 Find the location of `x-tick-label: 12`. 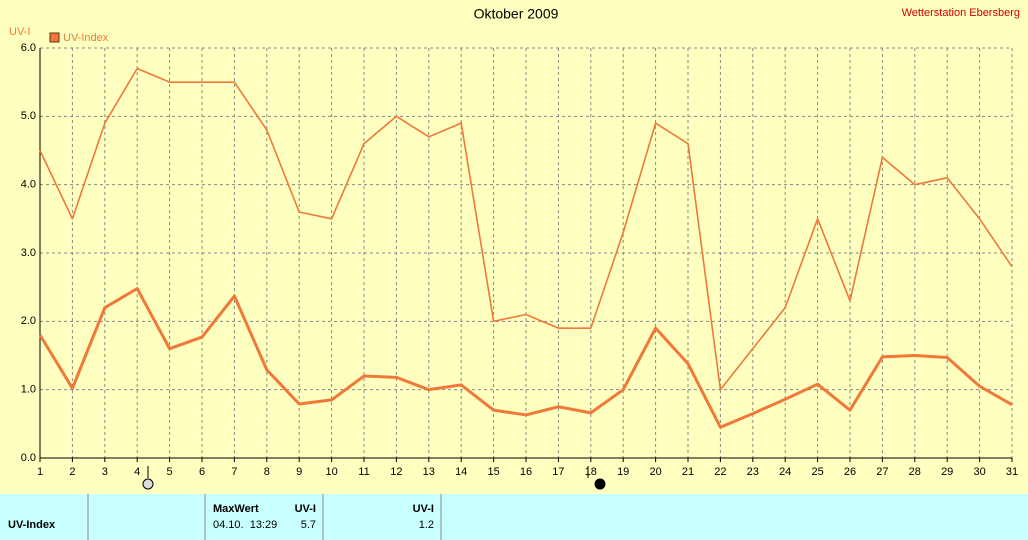

x-tick-label: 12 is located at coordinates (396, 472).